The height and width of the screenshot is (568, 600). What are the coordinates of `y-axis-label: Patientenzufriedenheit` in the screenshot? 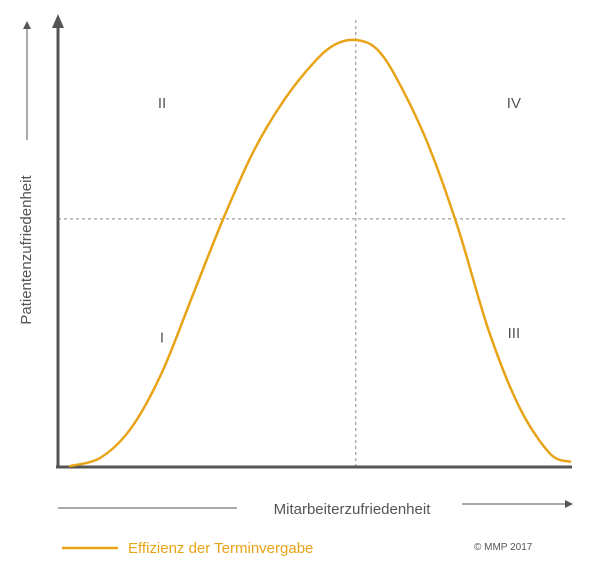 It's located at (26, 250).